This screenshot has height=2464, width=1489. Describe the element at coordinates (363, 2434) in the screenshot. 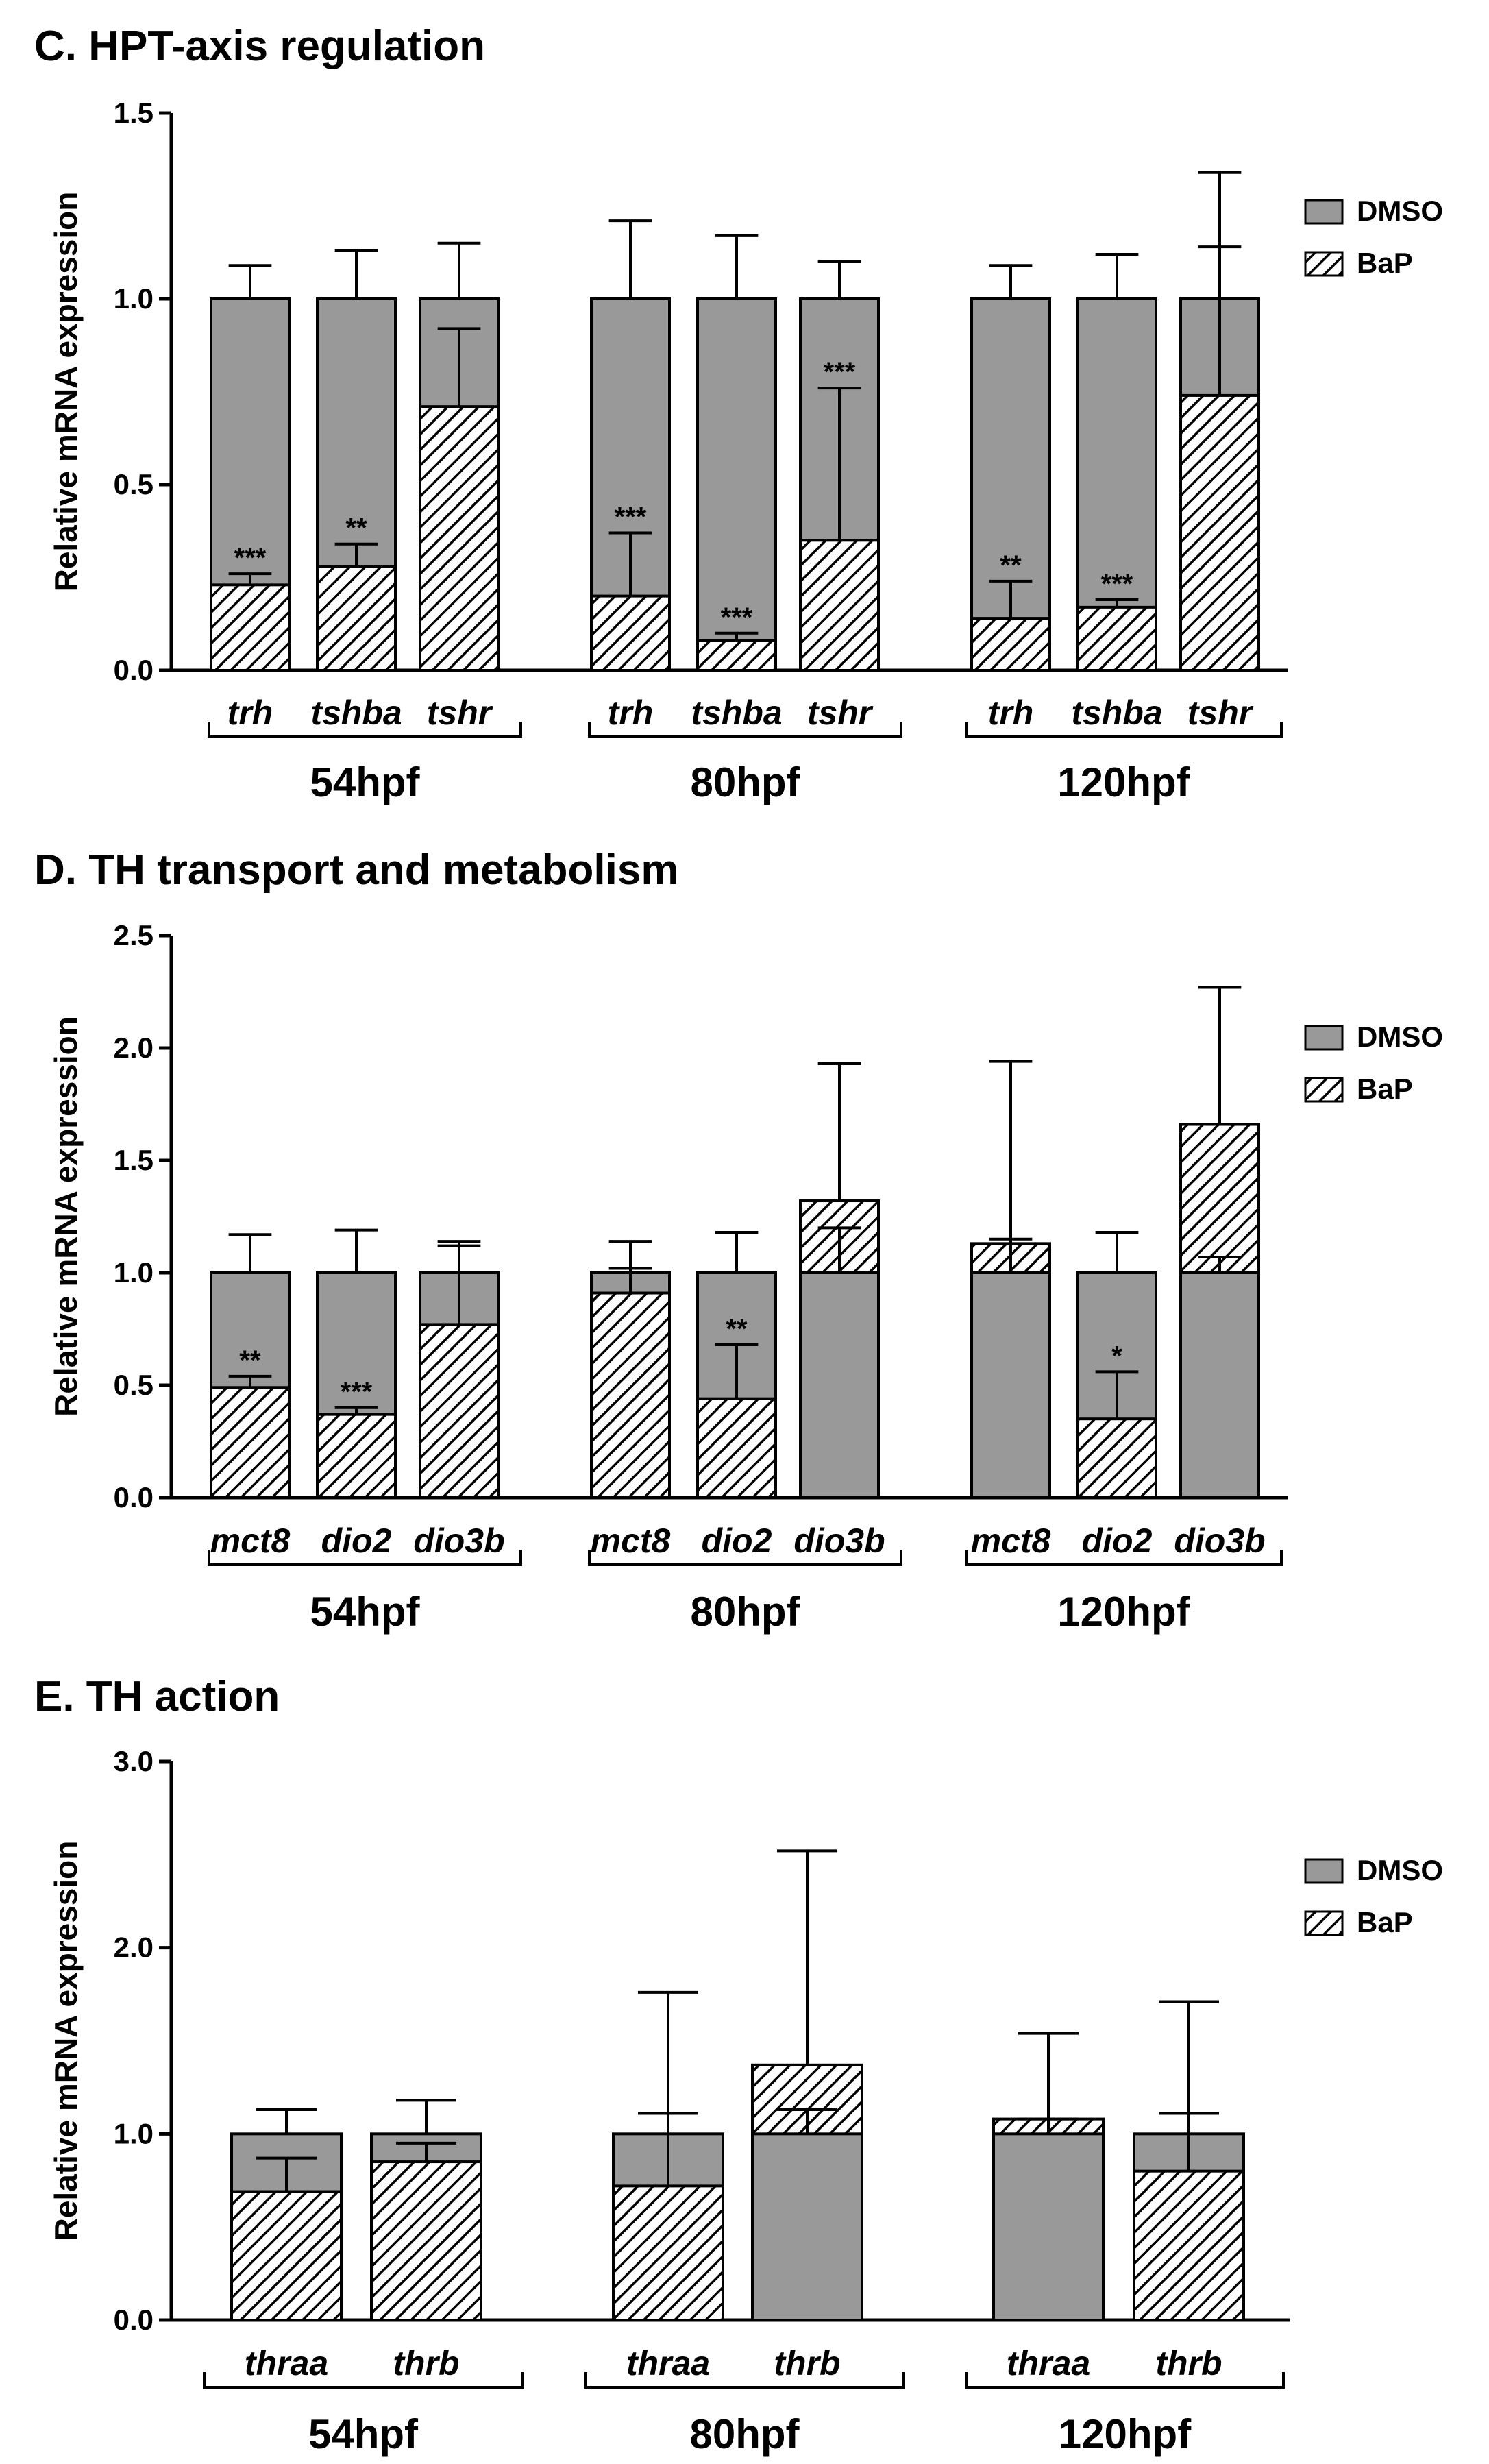

I see `group-label: 54hpf` at that location.